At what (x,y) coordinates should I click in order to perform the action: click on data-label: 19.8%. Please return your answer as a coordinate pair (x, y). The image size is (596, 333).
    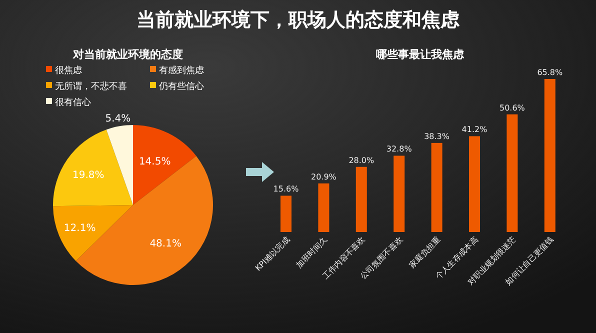
    Looking at the image, I should click on (88, 175).